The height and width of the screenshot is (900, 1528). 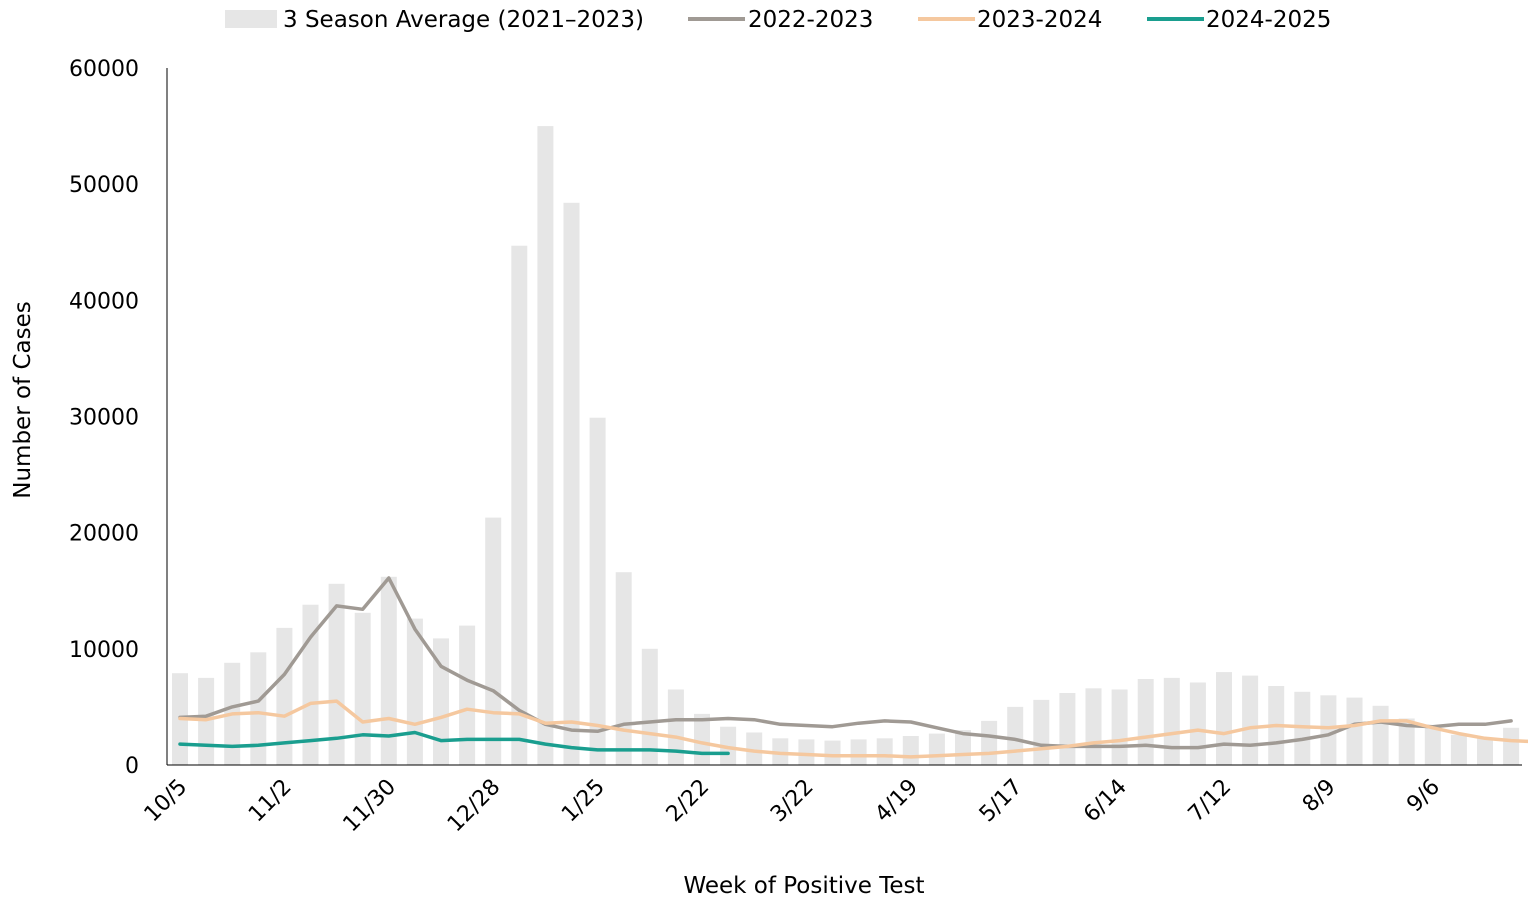 What do you see at coordinates (1319, 796) in the screenshot?
I see `x-tick-label: 8/9` at bounding box center [1319, 796].